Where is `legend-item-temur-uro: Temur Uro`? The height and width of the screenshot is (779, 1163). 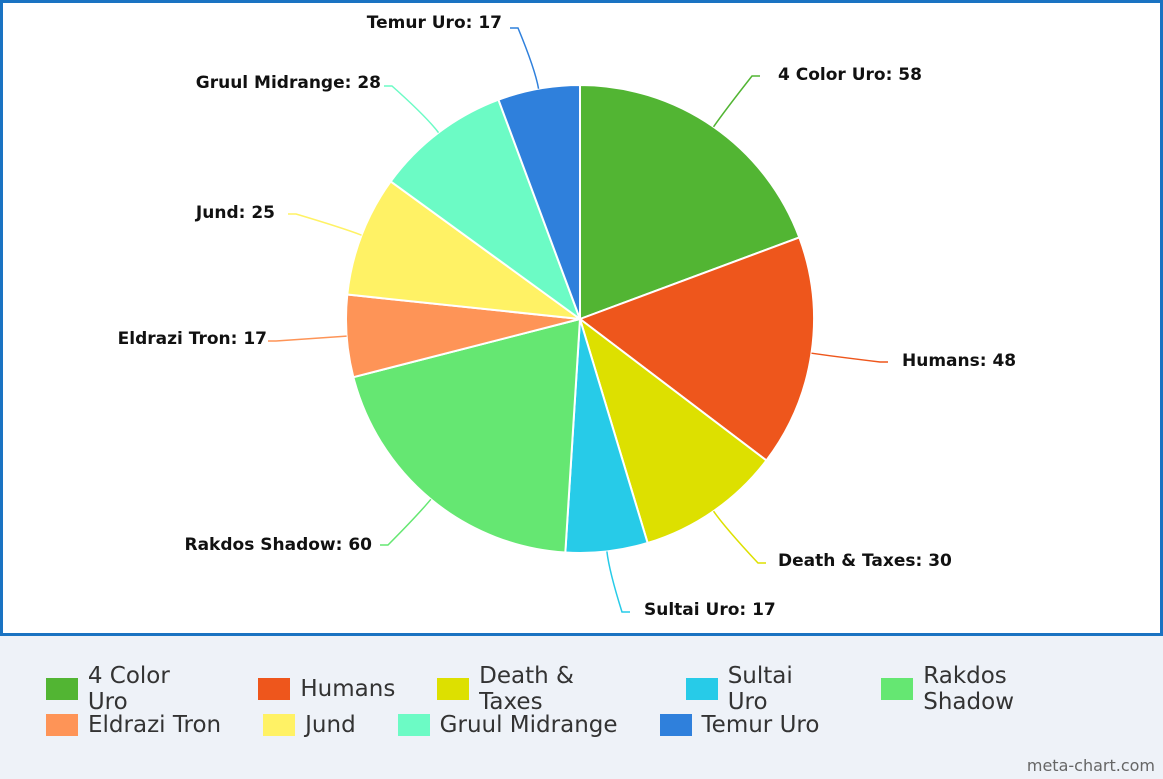
legend-item-temur-uro: Temur Uro is located at coordinates (739, 725).